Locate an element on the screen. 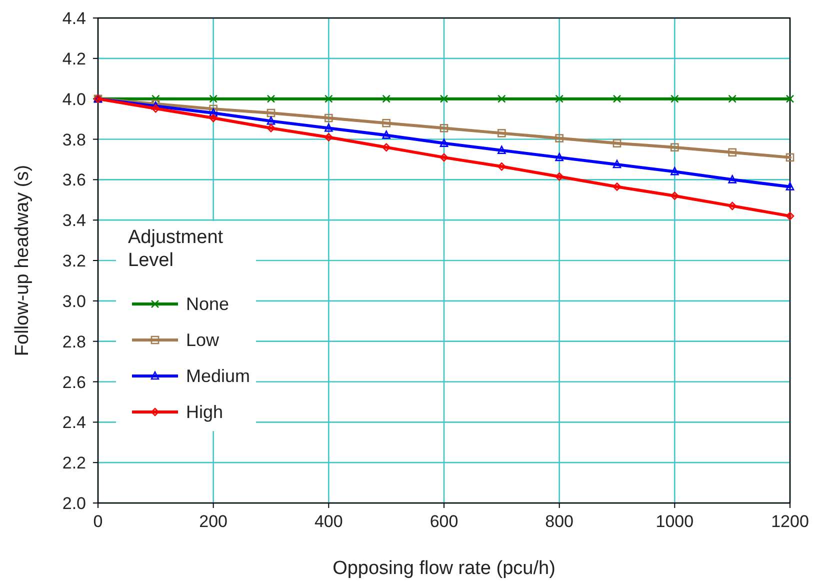 This screenshot has height=584, width=816. x-tick-label: 600 is located at coordinates (444, 521).